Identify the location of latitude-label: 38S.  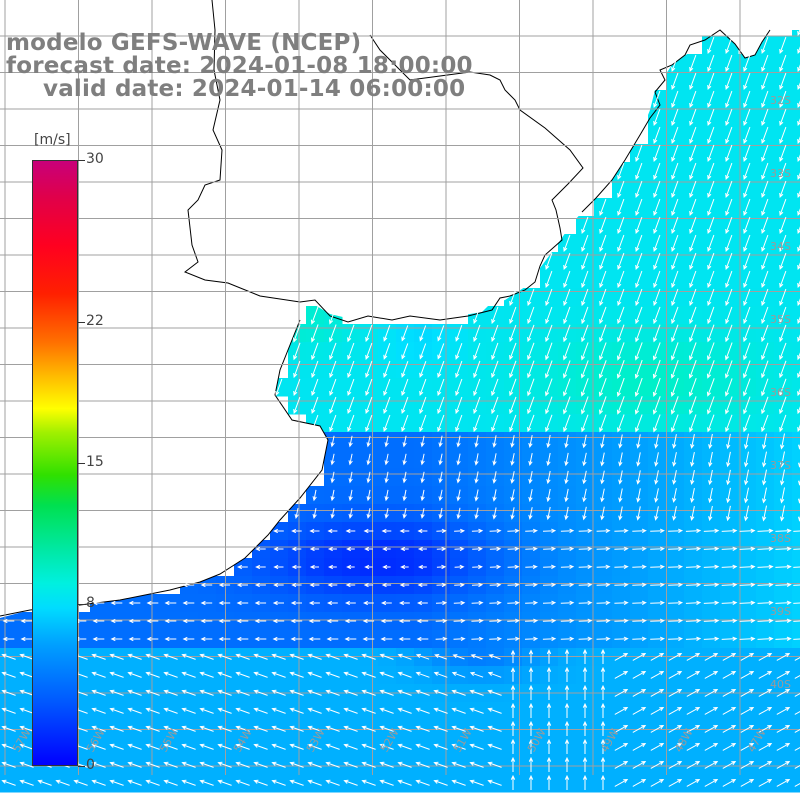
(780, 538).